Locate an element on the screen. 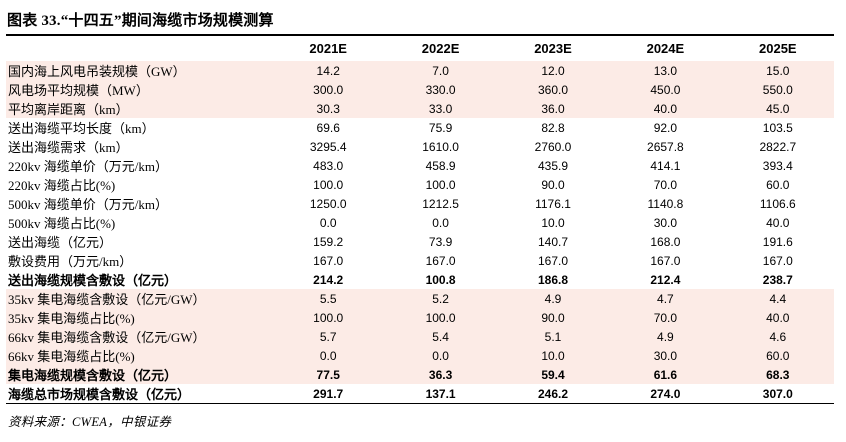 This screenshot has width=846, height=442. source-note: 资料来源：CWEA，中银证券 is located at coordinates (90, 422).